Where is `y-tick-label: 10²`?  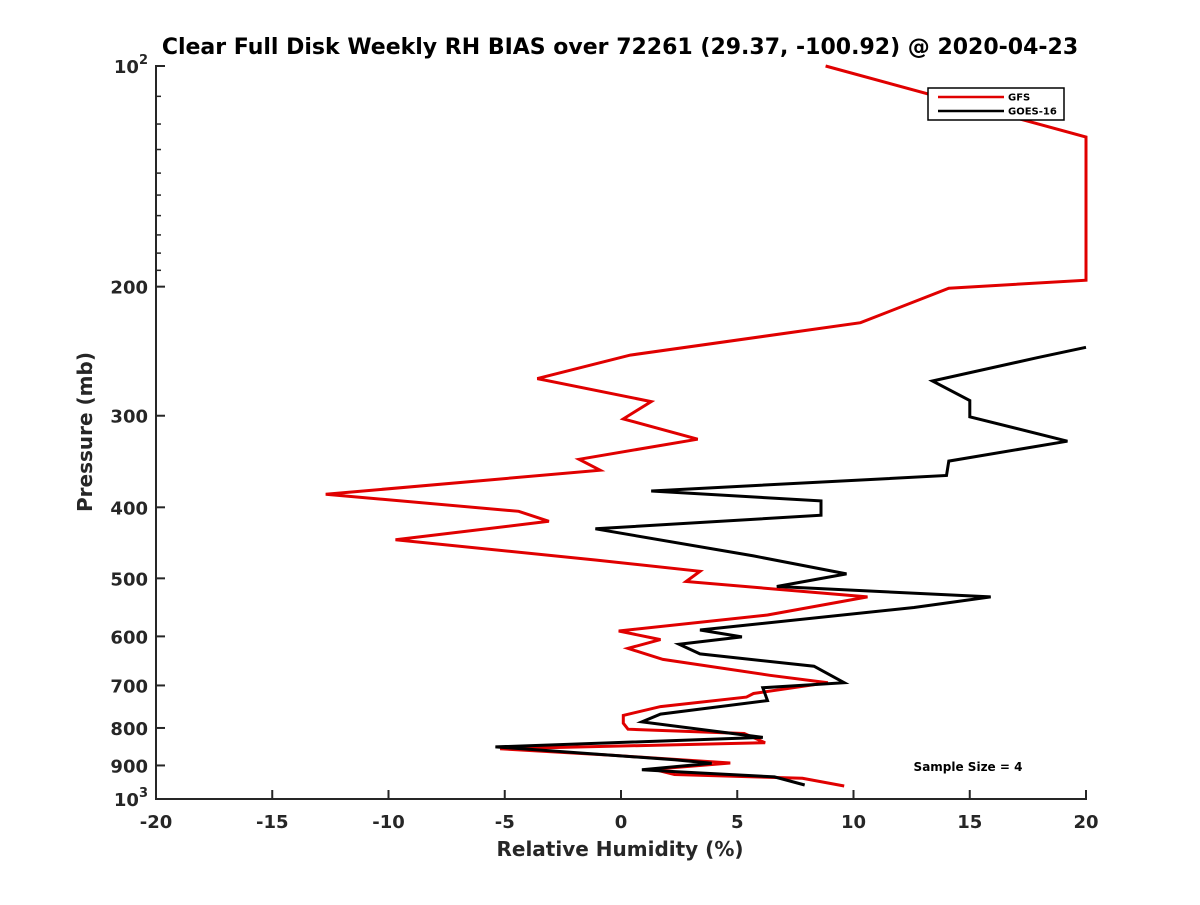 y-tick-label: 10² is located at coordinates (131, 65).